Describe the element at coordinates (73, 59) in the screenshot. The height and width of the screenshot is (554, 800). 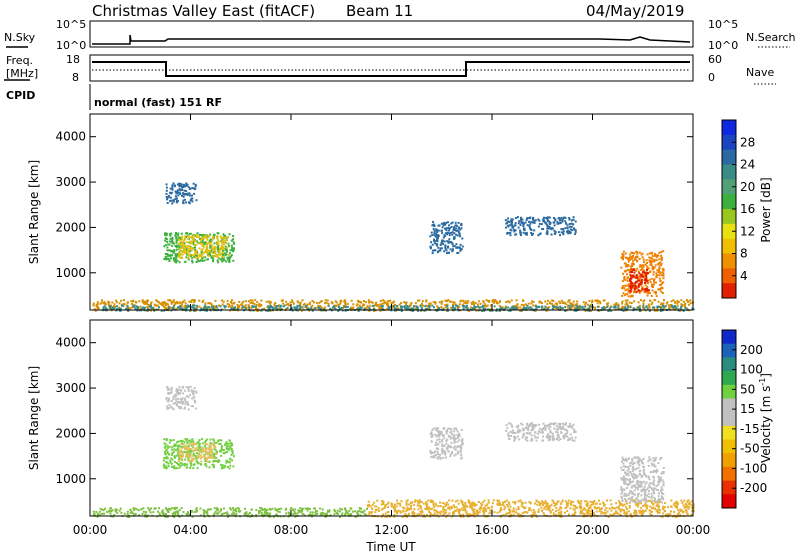
I see `freq-tick-high: 18` at that location.